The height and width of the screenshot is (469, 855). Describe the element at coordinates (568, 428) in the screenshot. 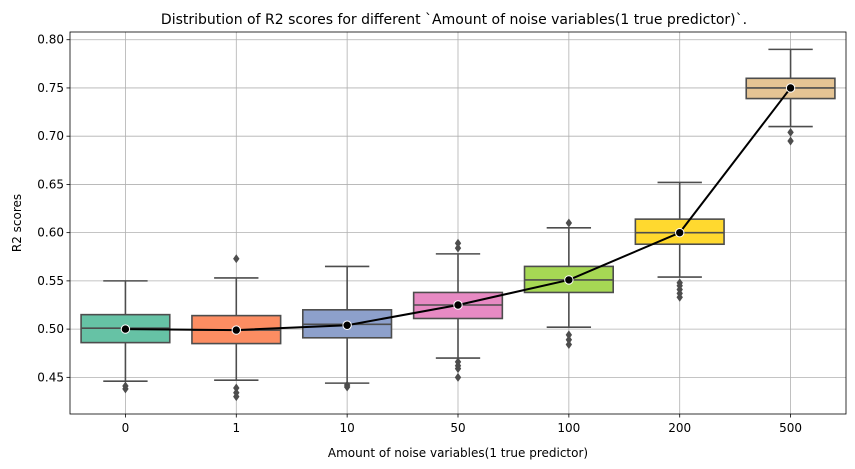

I see `x-tick-label: 100` at that location.